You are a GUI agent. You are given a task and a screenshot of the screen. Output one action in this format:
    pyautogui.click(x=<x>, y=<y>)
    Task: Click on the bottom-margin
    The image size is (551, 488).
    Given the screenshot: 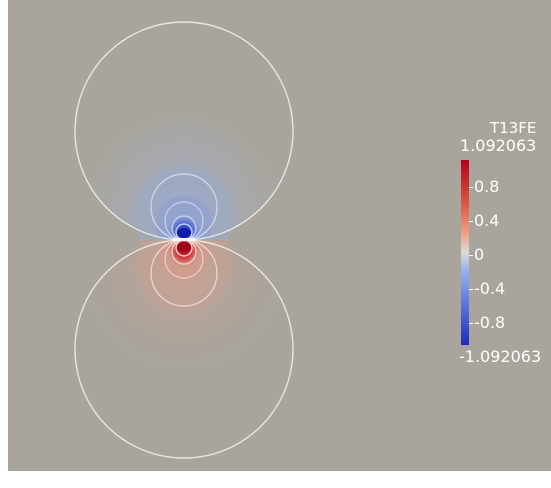 What is the action you would take?
    pyautogui.click(x=275, y=479)
    